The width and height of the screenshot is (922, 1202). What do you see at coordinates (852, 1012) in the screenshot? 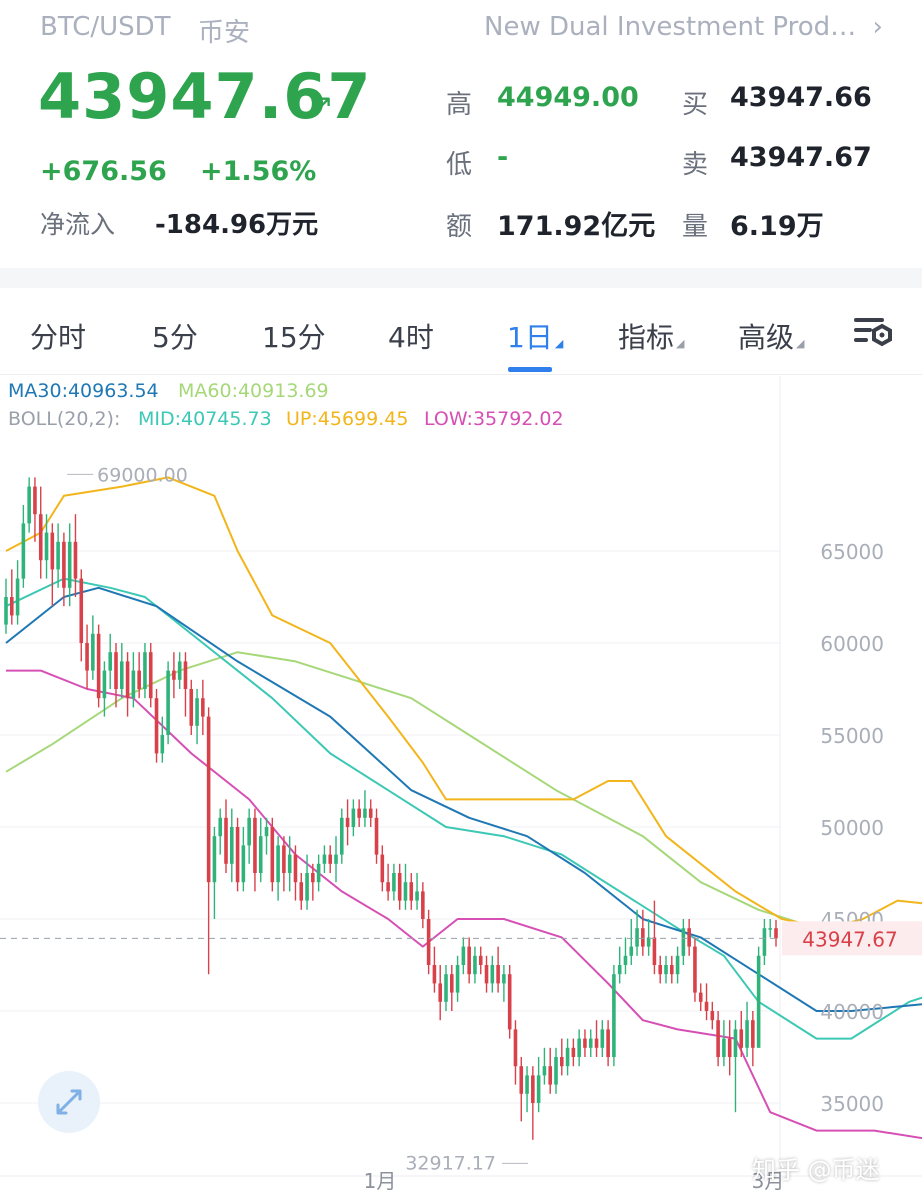
I see `y-tick-label: 40000` at bounding box center [852, 1012].